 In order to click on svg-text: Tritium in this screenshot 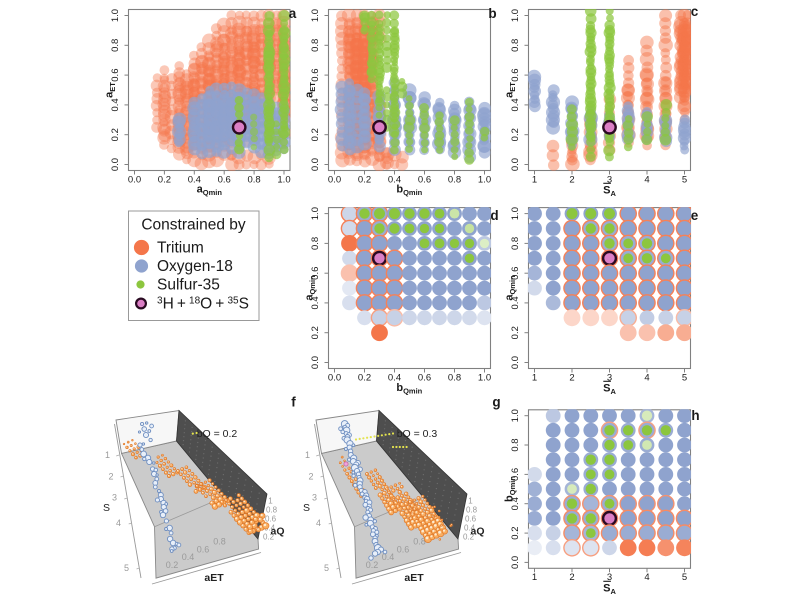, I will do `click(180, 248)`.